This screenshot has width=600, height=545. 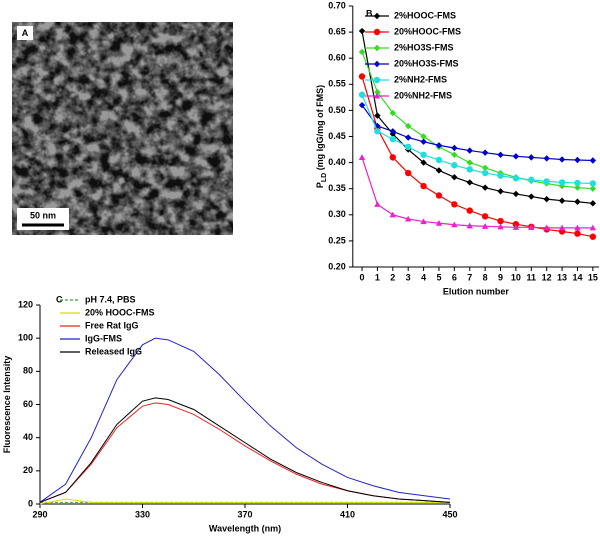 I want to click on legend-label: Released IgG, so click(x=113, y=351).